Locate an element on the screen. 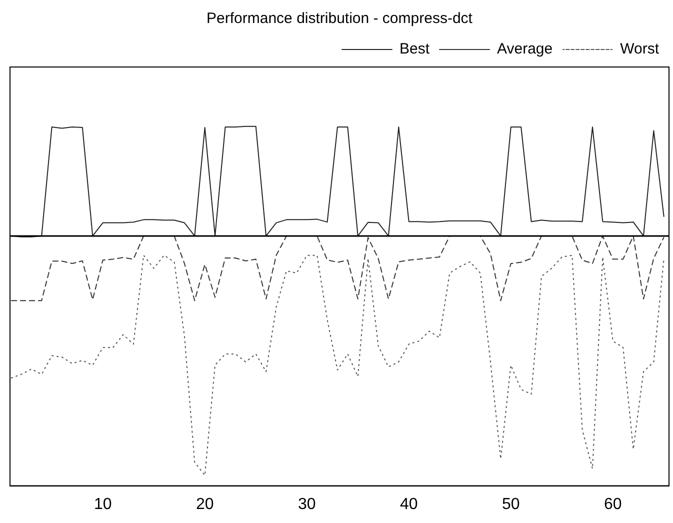 The width and height of the screenshot is (673, 523). x-tick-label: 10 is located at coordinates (103, 504).